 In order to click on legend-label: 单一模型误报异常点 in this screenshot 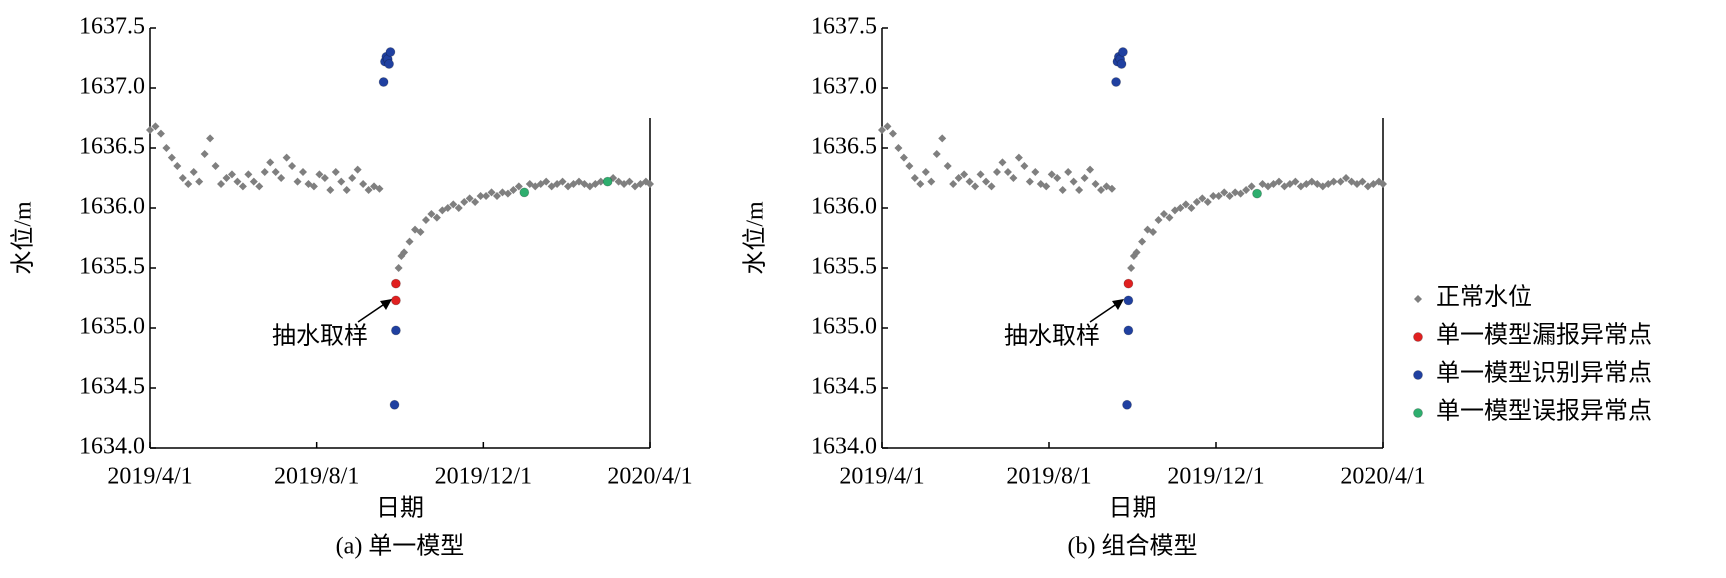, I will do `click(1544, 411)`.